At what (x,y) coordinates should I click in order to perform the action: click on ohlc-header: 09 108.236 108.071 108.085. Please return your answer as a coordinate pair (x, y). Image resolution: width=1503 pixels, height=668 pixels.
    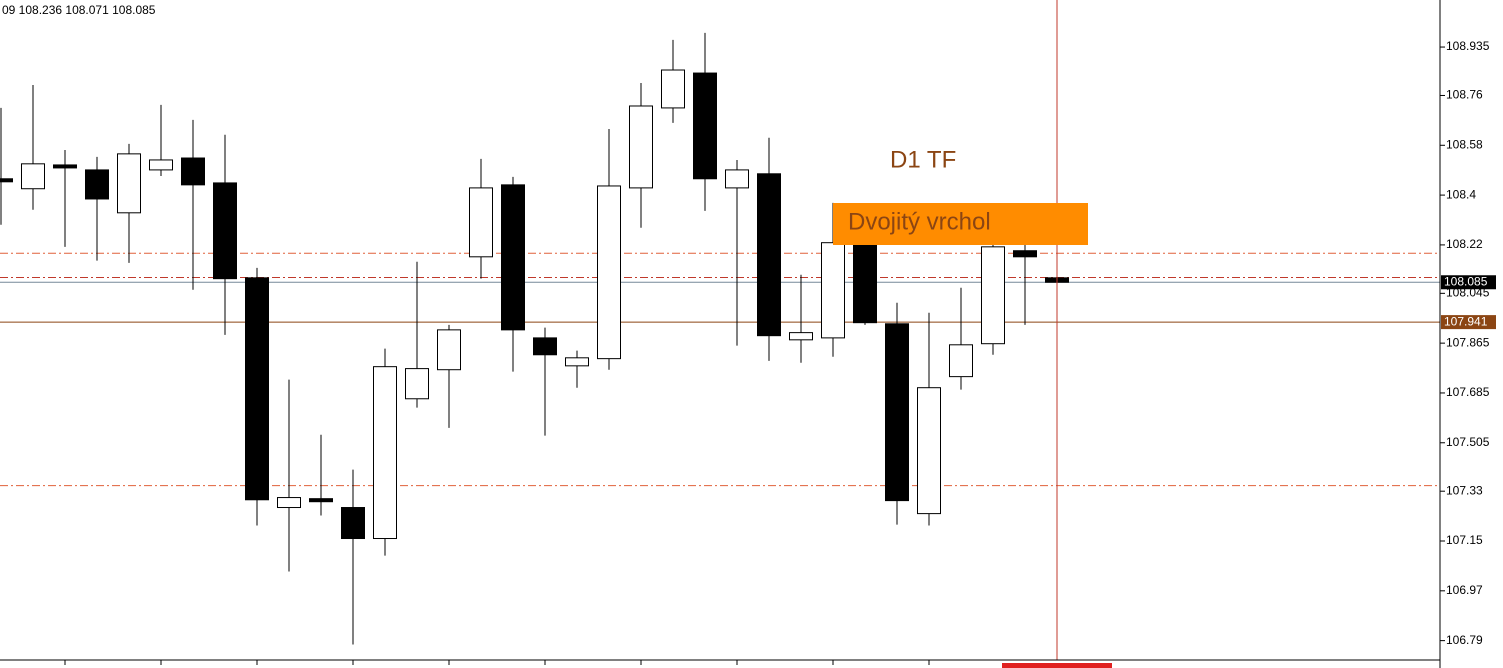
    Looking at the image, I should click on (79, 10).